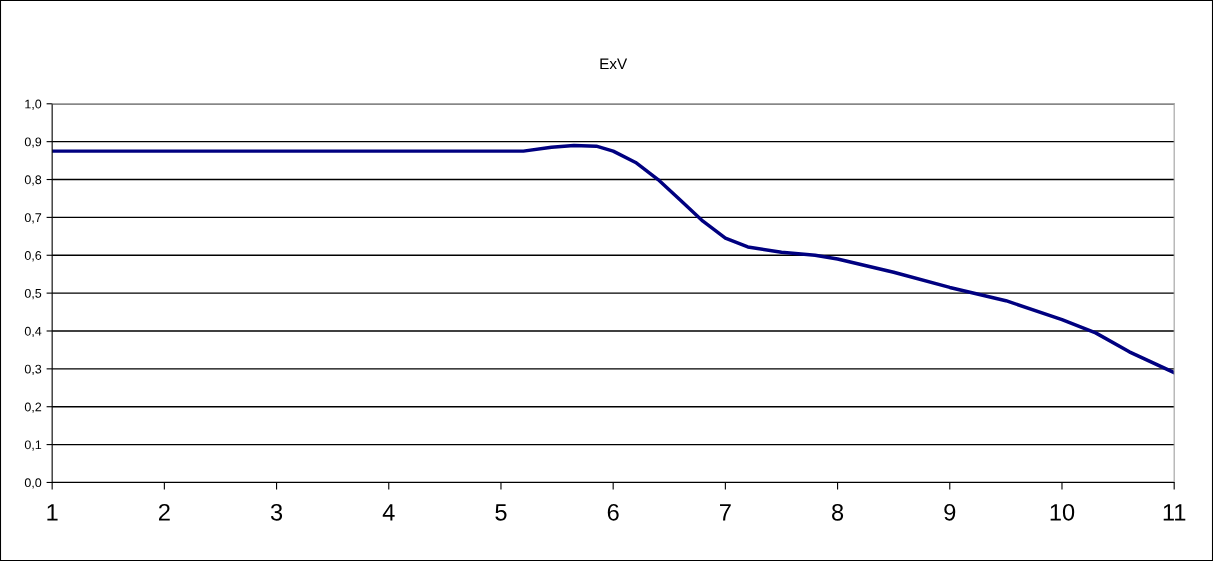 The image size is (1213, 561). Describe the element at coordinates (613, 512) in the screenshot. I see `x-tick-label: 6` at that location.